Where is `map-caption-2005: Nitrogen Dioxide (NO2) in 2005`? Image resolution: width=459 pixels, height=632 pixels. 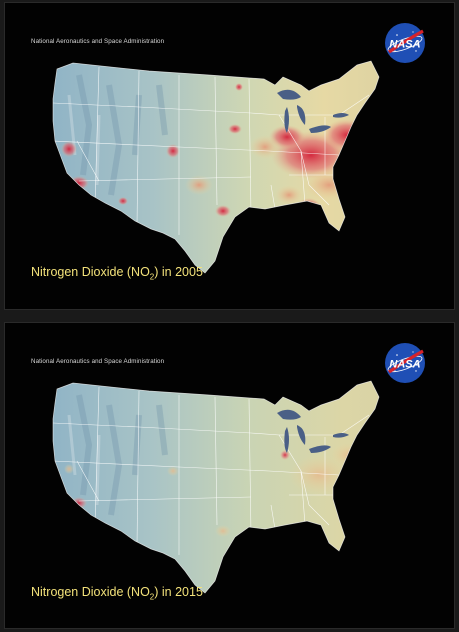
map-caption-2005: Nitrogen Dioxide (NO2) in 2005 is located at coordinates (117, 273).